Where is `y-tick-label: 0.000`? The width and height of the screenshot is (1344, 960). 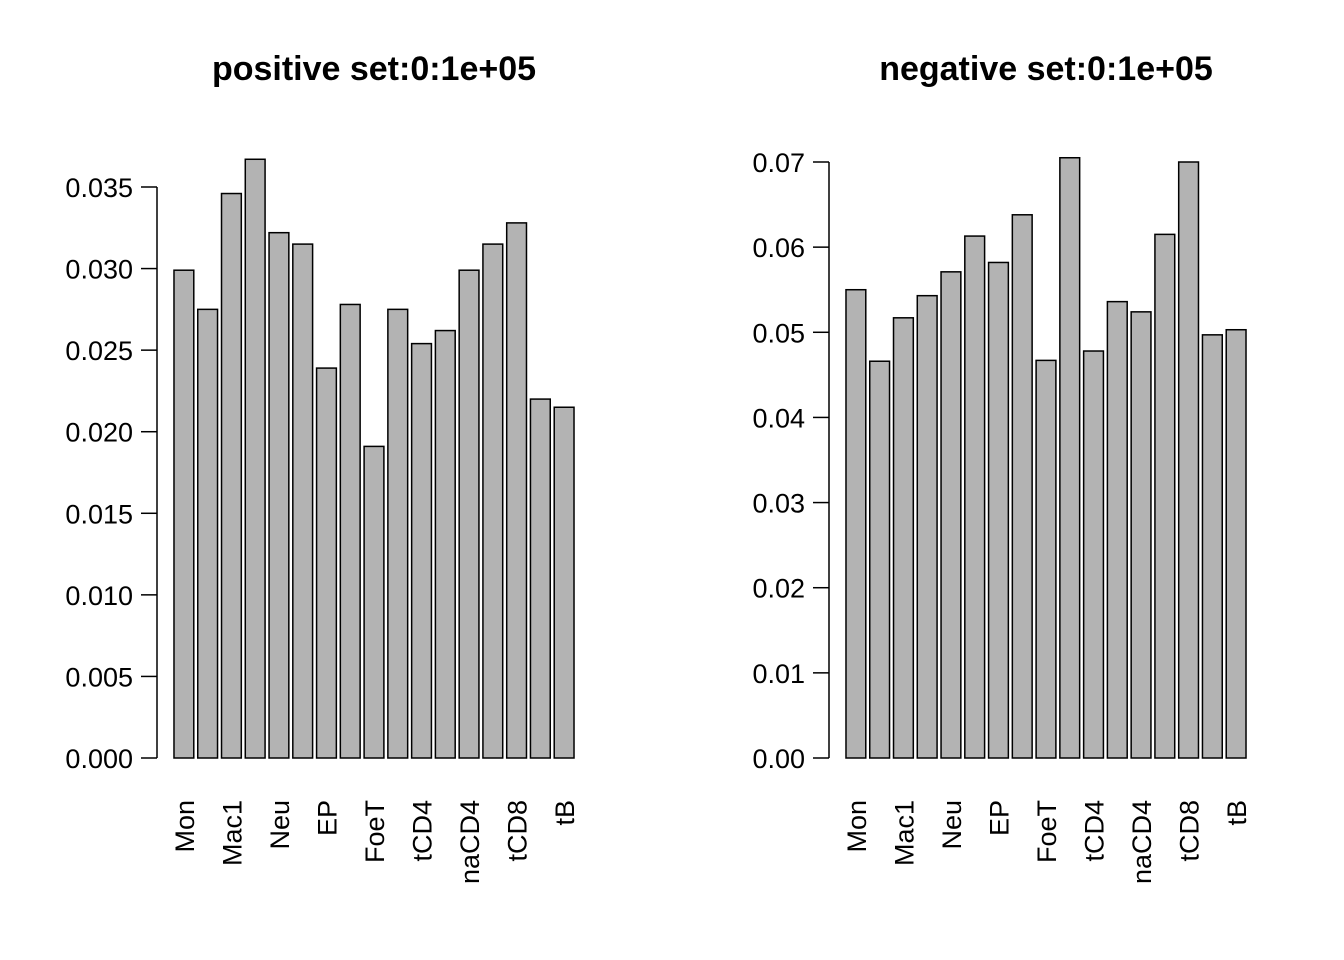
y-tick-label: 0.000 is located at coordinates (99, 759).